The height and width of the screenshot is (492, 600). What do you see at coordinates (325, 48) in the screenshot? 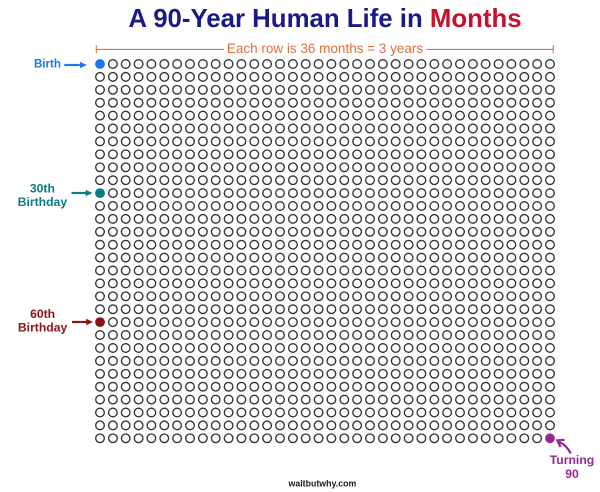
I see `svg-text:Each row is 36 months = 3 year: Each row is 36 months = 3 years` at bounding box center [325, 48].